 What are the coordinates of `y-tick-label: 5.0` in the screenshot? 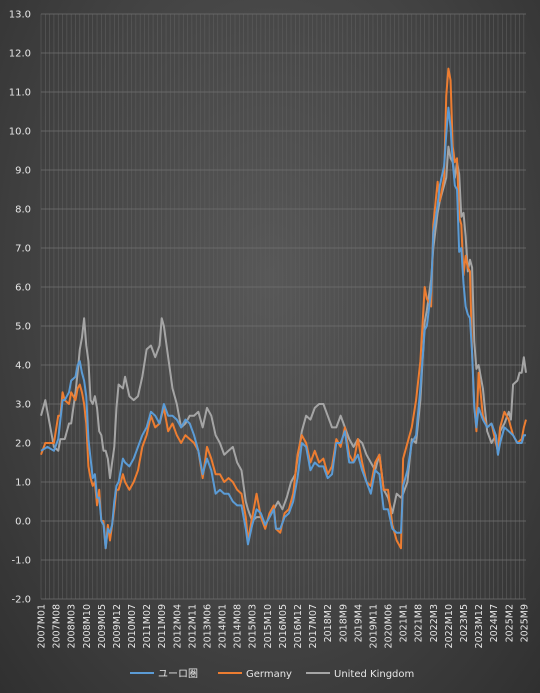 It's located at (23, 327).